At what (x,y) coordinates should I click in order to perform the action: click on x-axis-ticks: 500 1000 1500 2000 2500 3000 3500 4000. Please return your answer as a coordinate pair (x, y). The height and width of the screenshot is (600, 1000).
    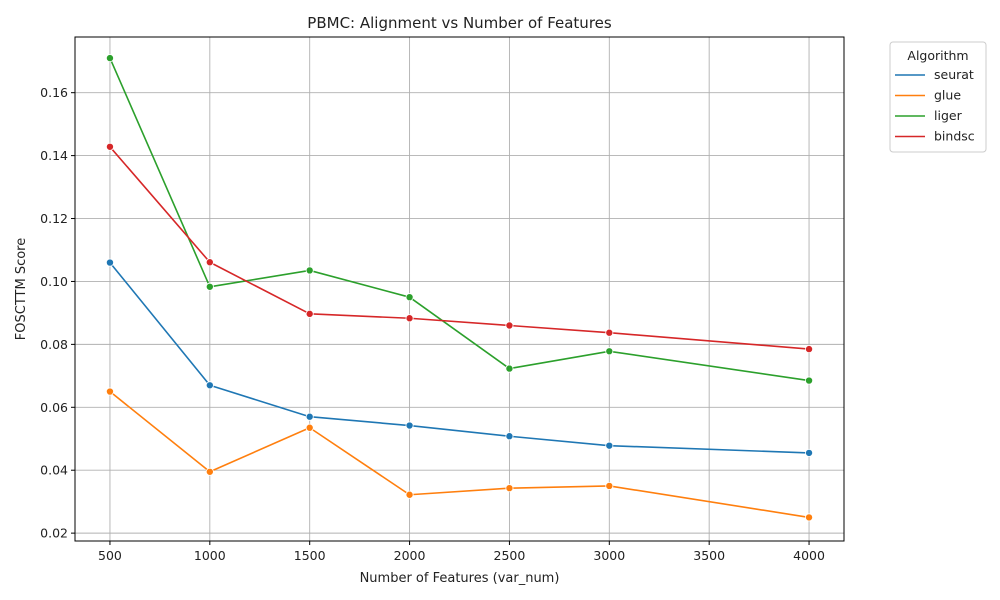
    Looking at the image, I should click on (461, 552).